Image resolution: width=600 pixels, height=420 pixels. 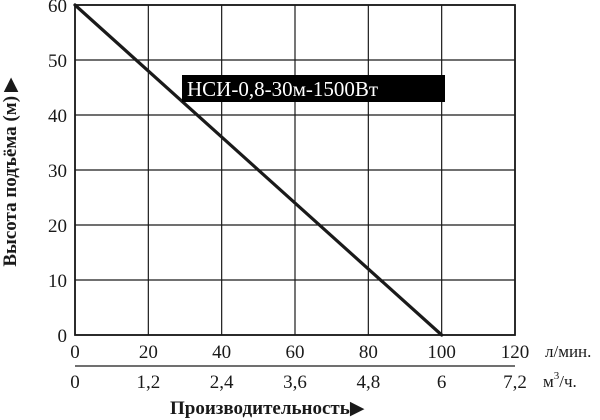 I want to click on x-tick-label-primary: 20, so click(x=148, y=352).